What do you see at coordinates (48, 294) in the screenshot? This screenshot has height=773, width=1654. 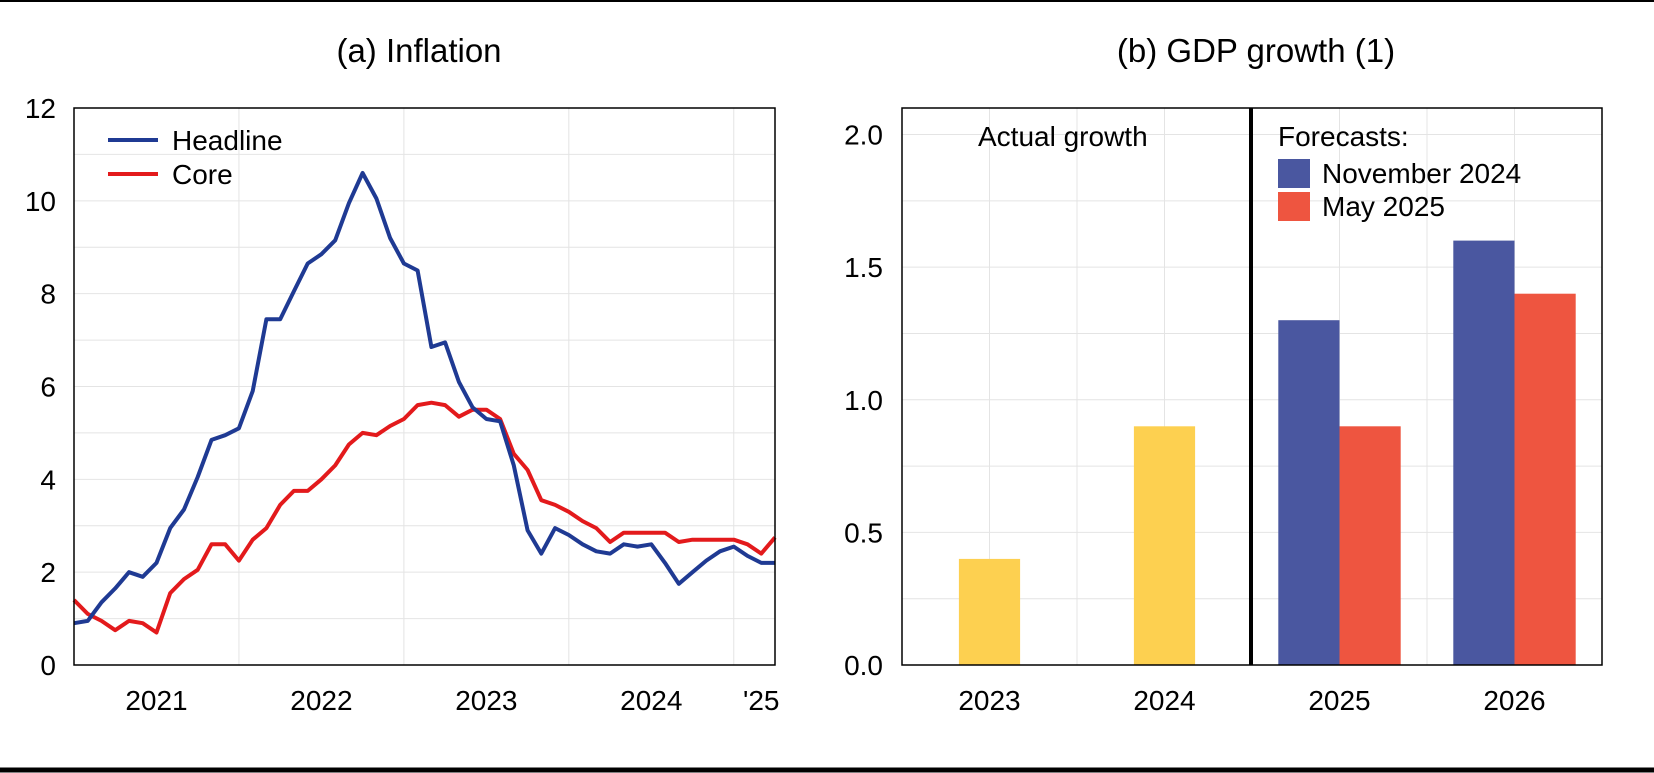 I see `inflation-y-tick-label: 8` at bounding box center [48, 294].